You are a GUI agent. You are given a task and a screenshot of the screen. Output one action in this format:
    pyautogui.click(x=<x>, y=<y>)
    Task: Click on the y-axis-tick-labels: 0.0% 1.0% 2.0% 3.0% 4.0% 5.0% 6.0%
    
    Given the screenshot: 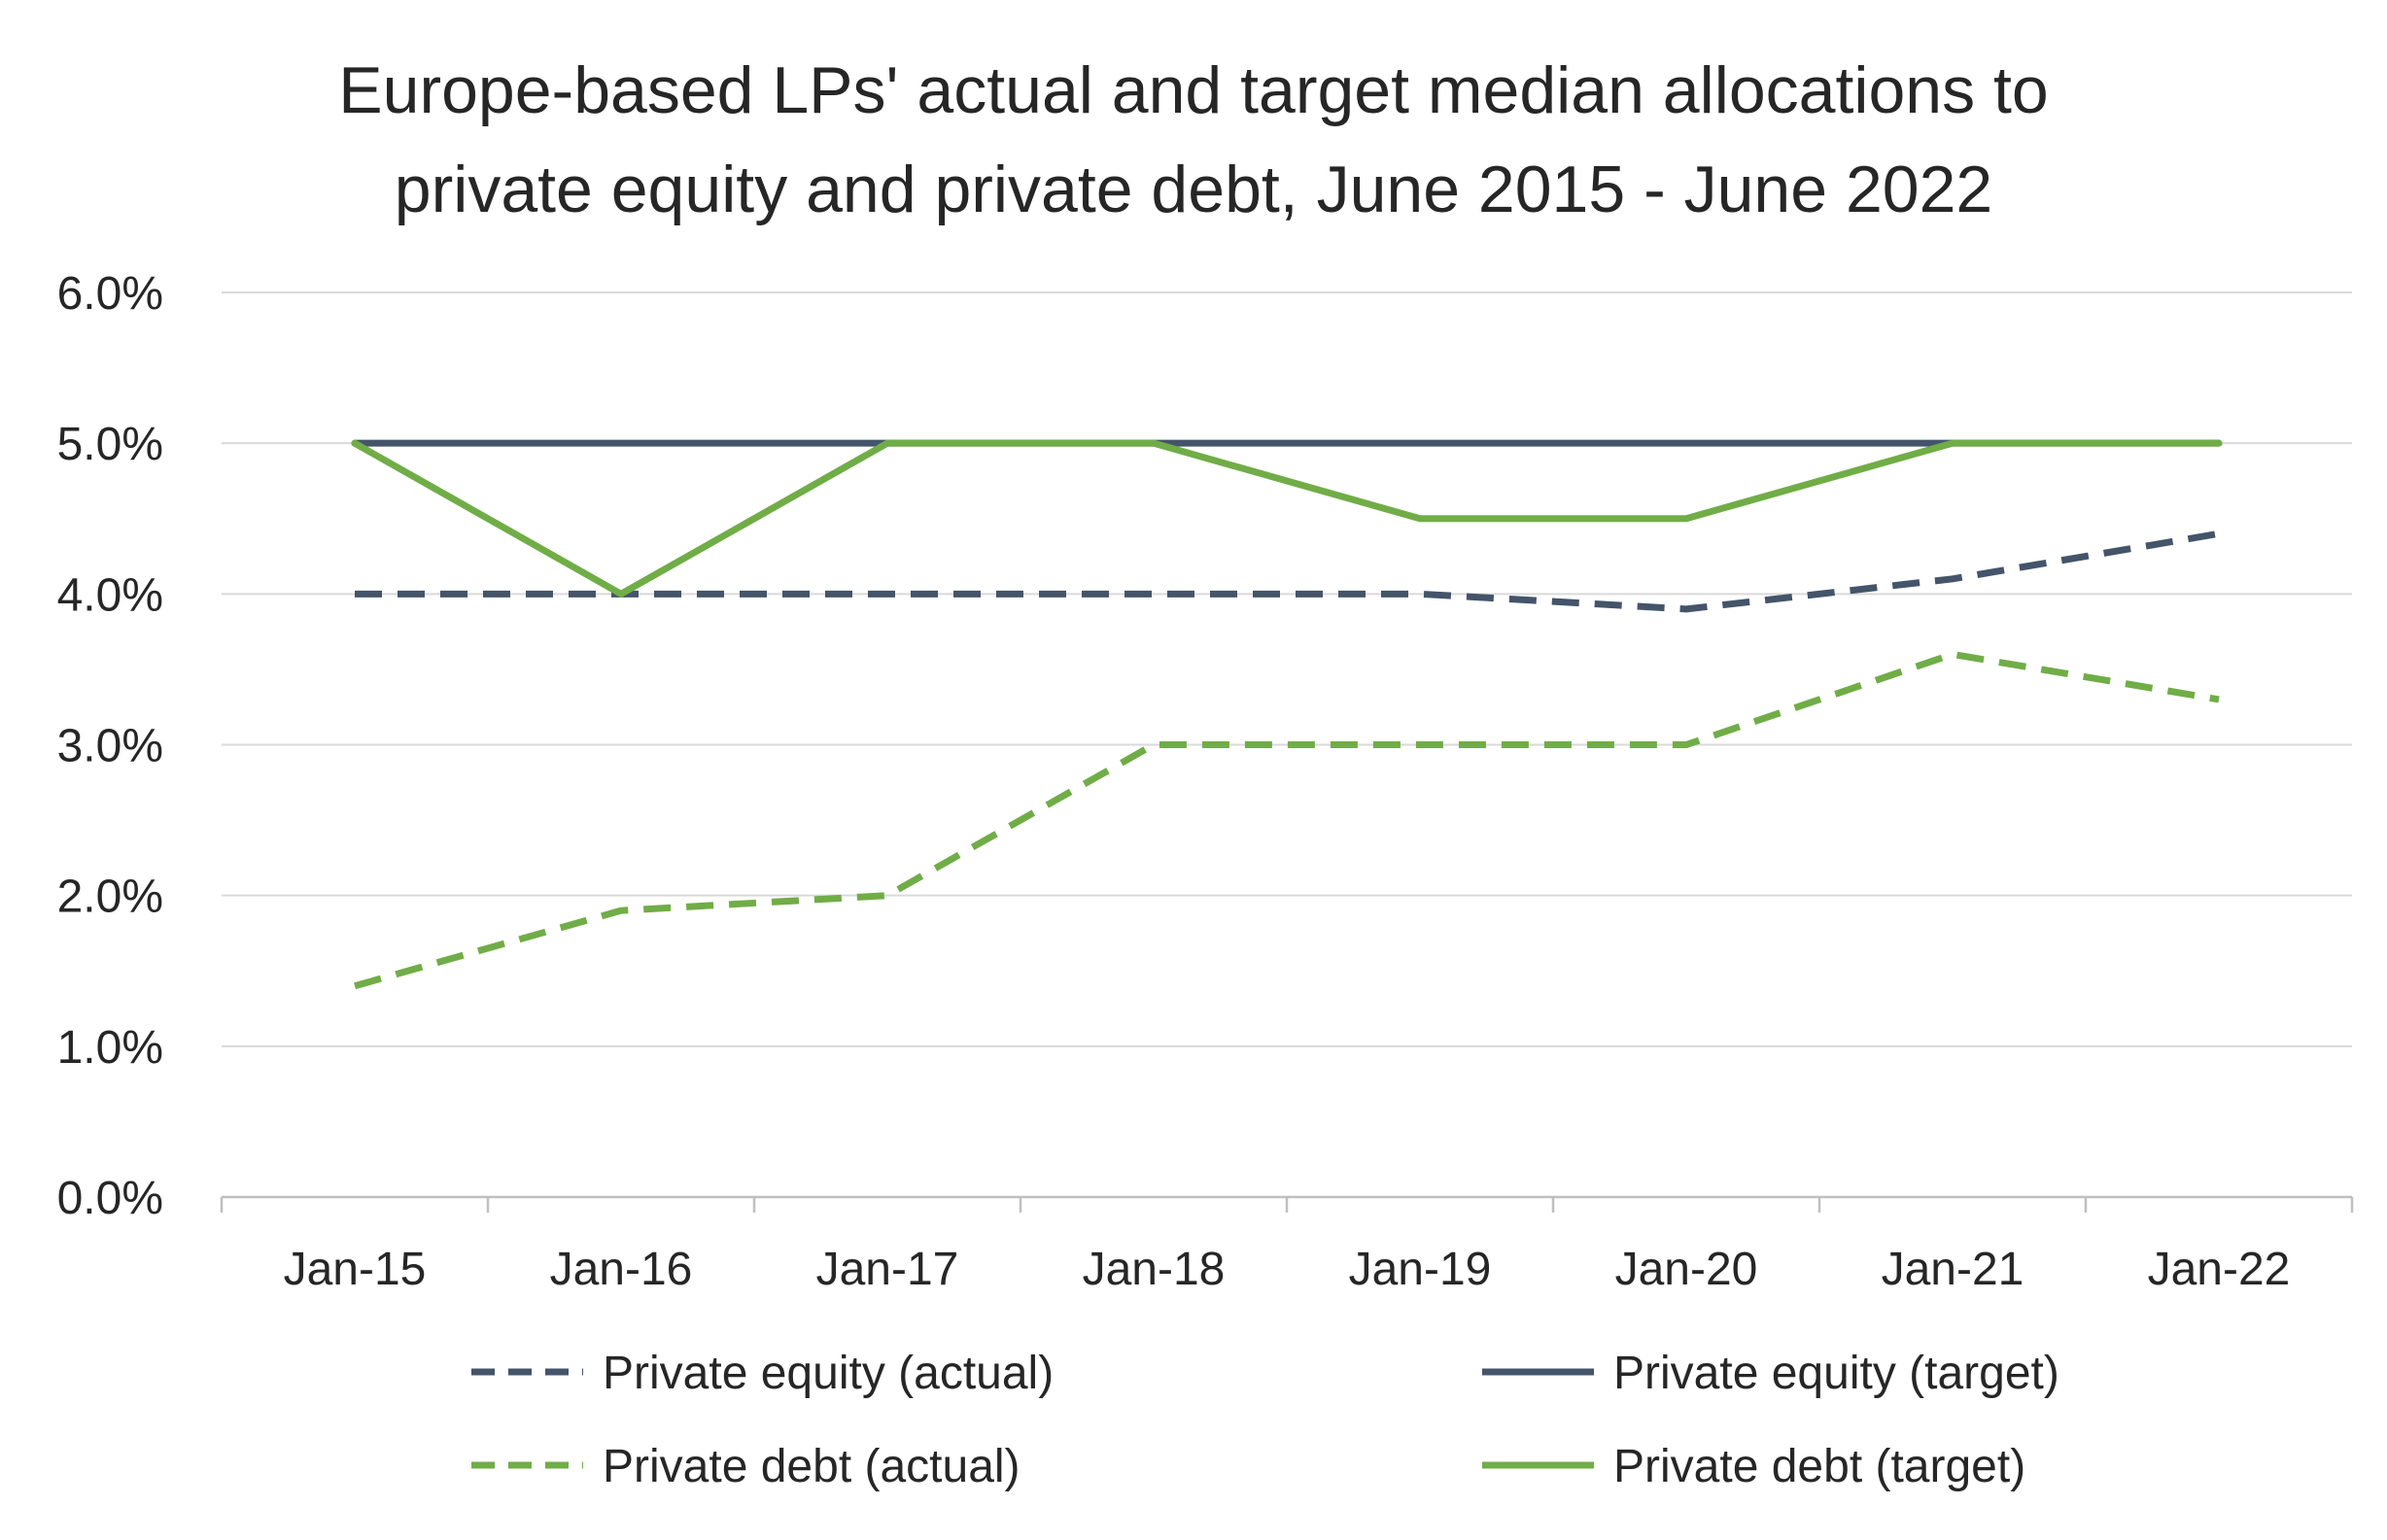 What is the action you would take?
    pyautogui.click(x=110, y=746)
    